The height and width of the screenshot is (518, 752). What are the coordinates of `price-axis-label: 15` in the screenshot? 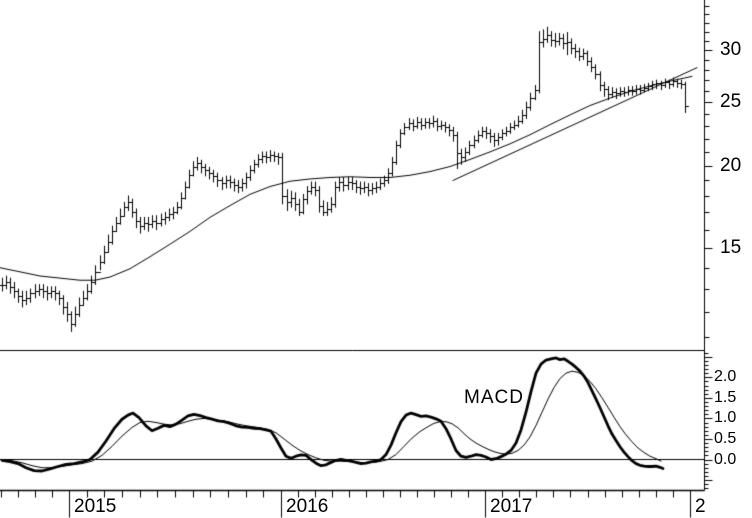 It's located at (731, 247).